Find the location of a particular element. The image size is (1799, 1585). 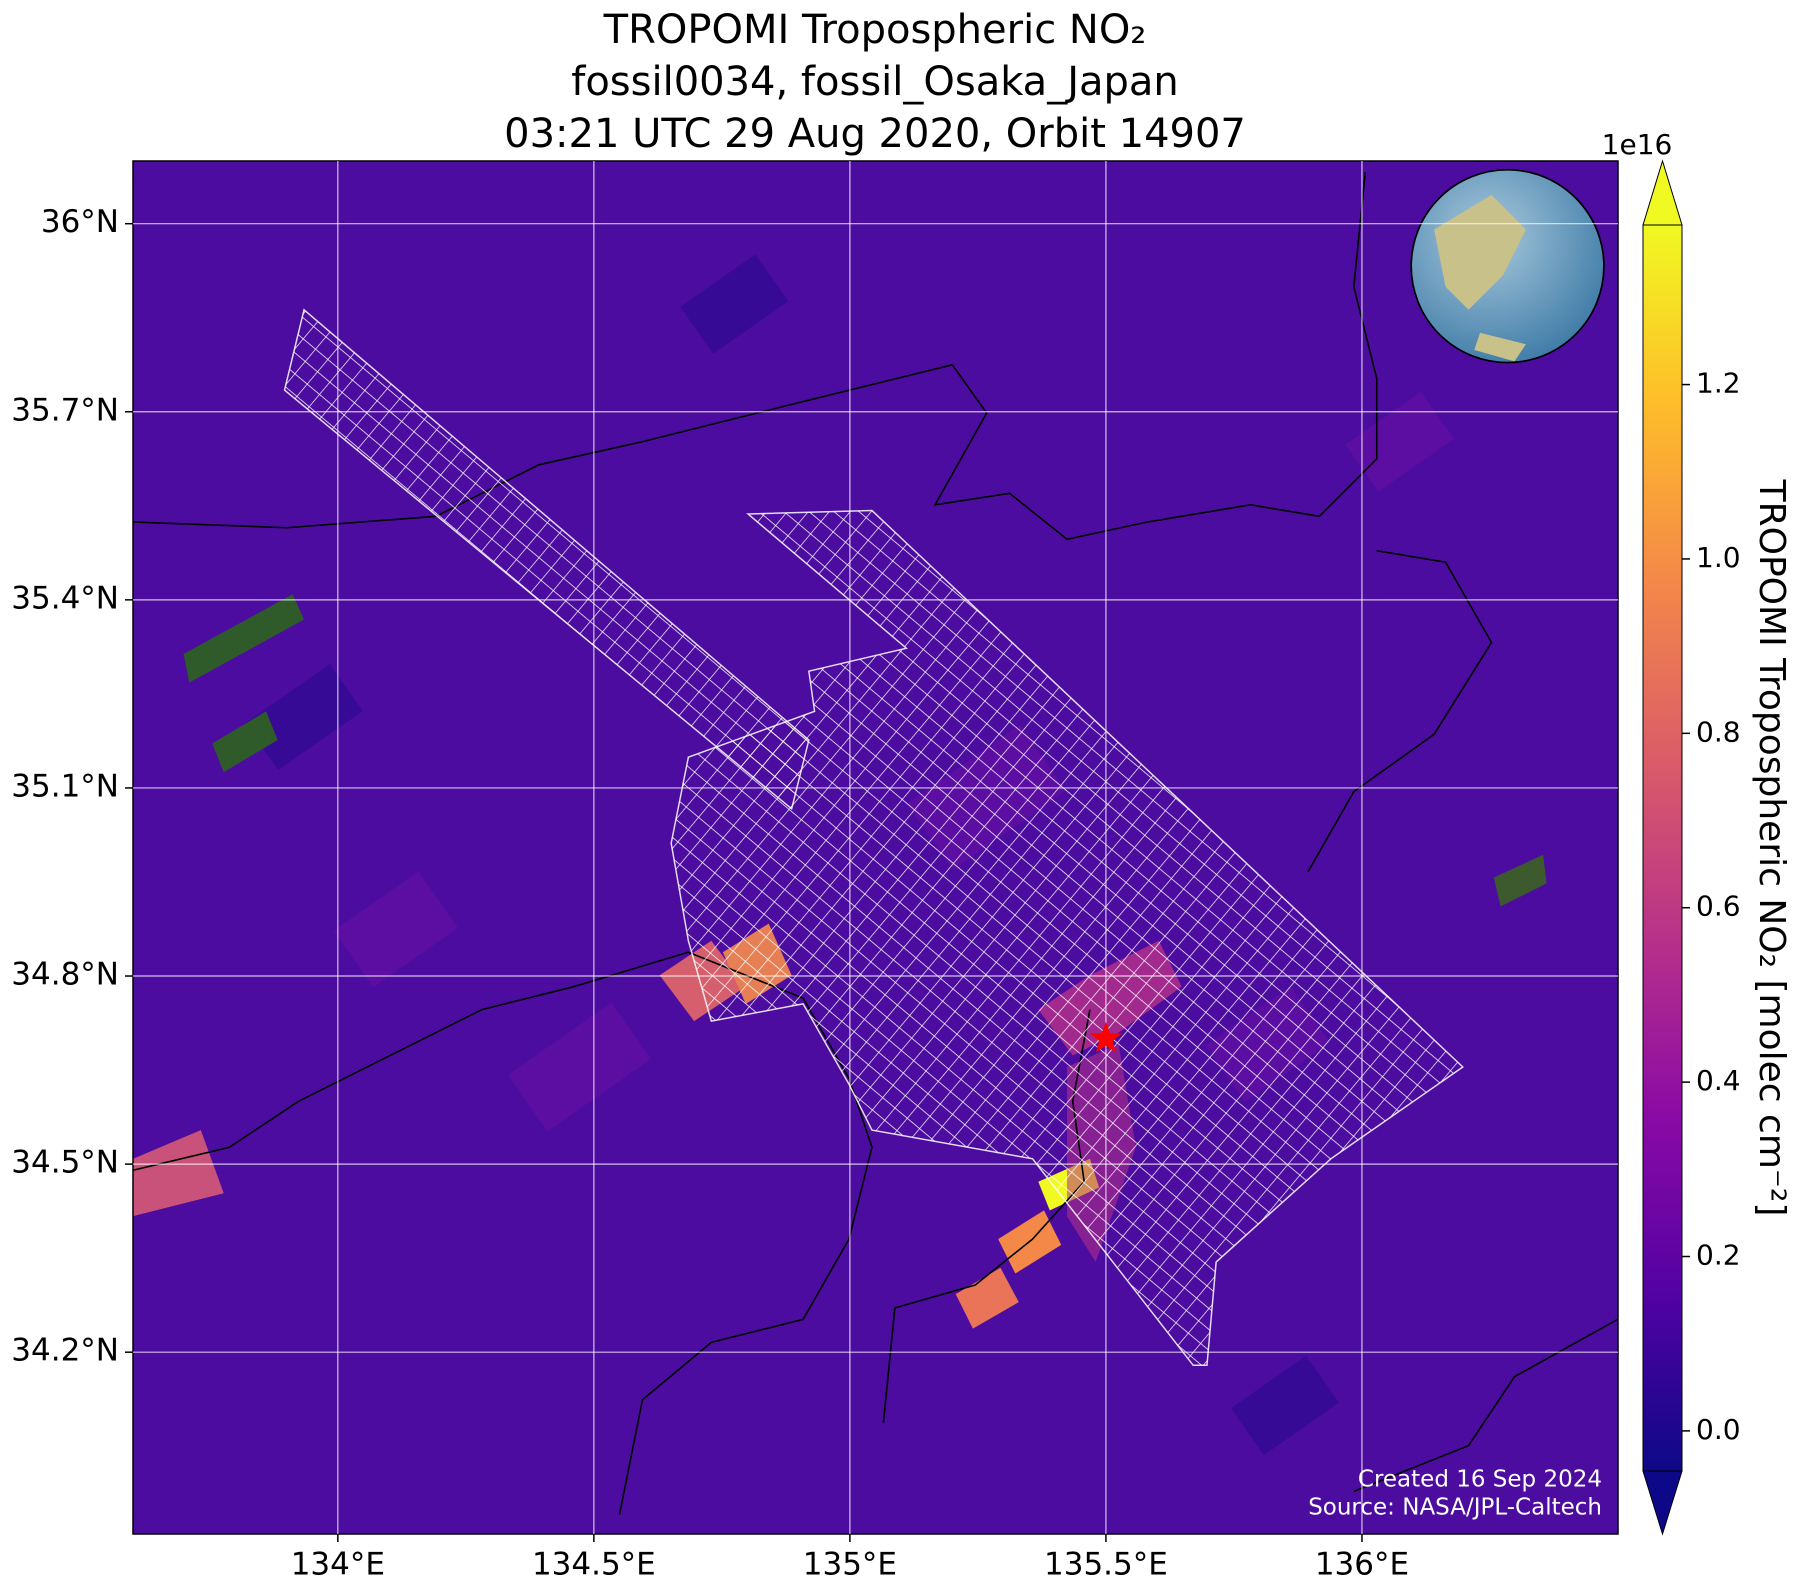

colorbar-extend-low is located at coordinates (1662, 1503).